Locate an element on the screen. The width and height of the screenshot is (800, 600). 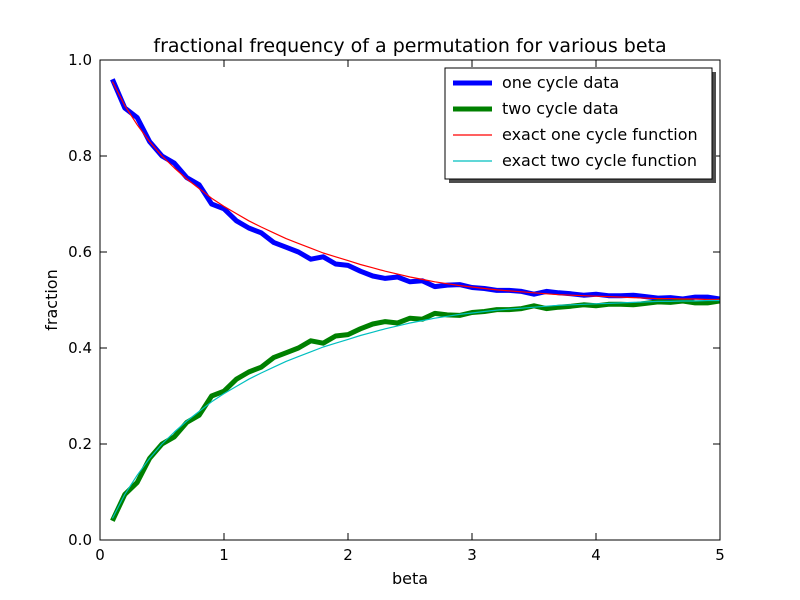
x-tick-label: 1 is located at coordinates (224, 555).